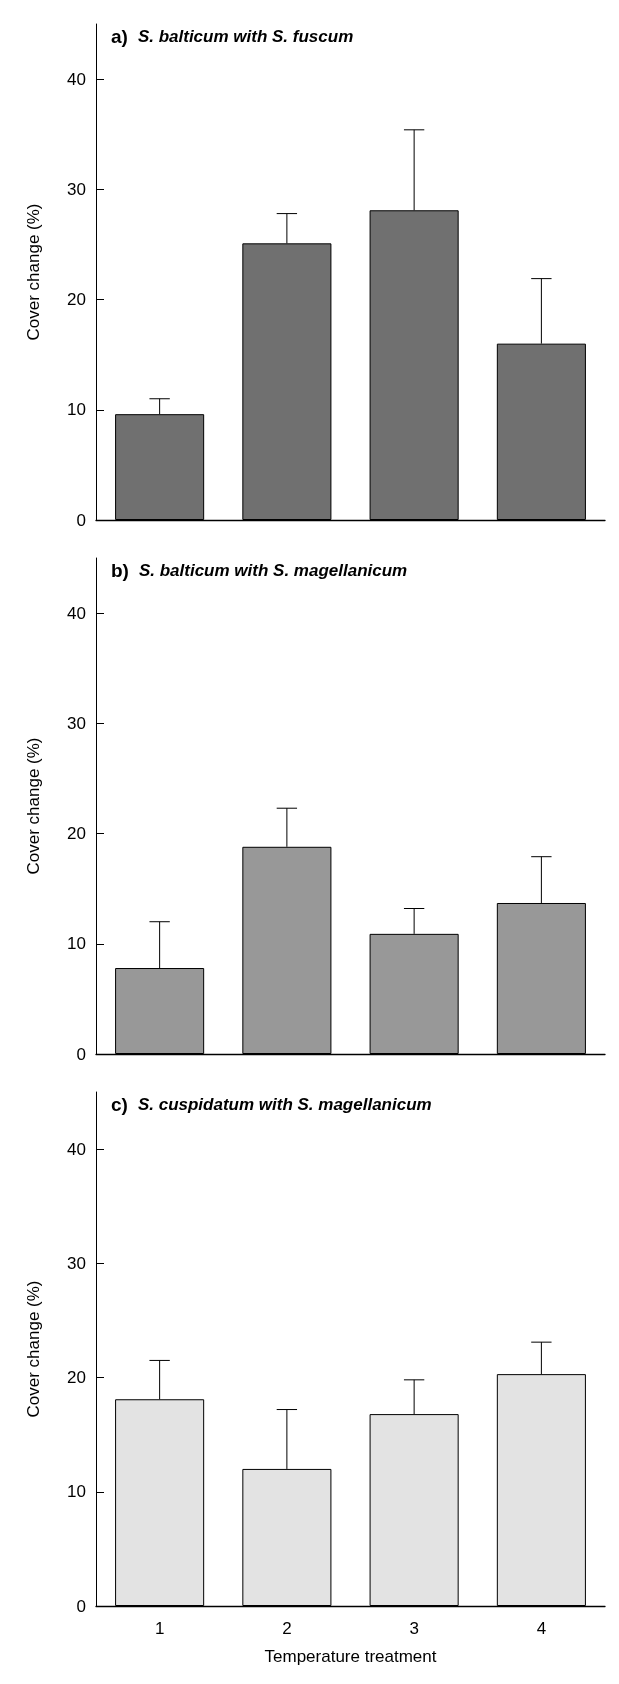 The height and width of the screenshot is (1684, 619). What do you see at coordinates (159, 1628) in the screenshot?
I see `x-tick-label: 1` at bounding box center [159, 1628].